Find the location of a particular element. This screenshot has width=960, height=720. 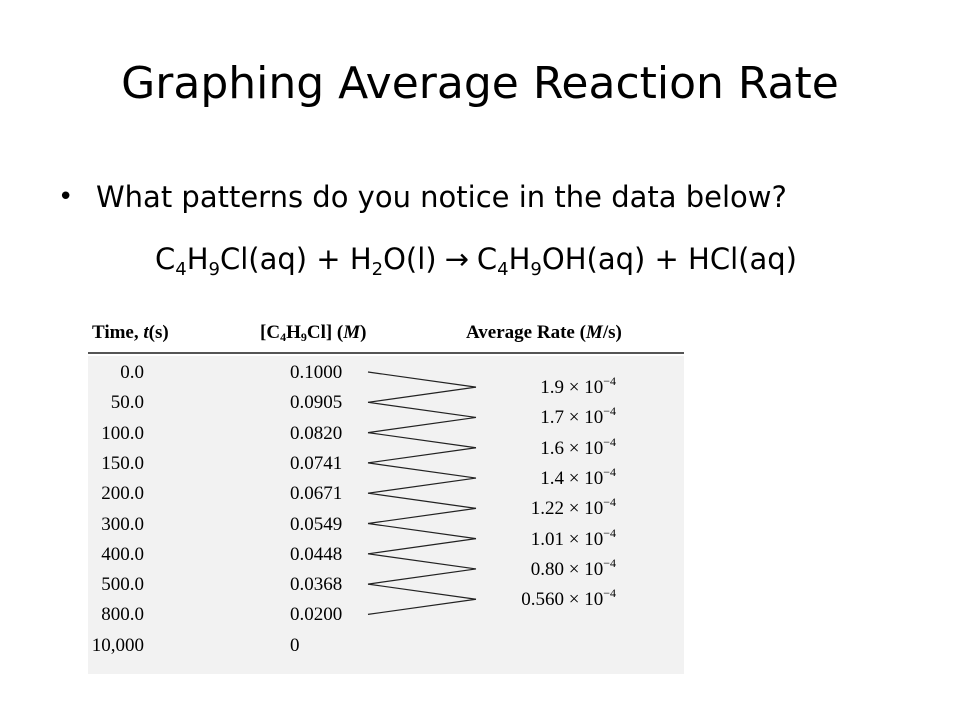

reaction-arrow-icon: → is located at coordinates (456, 259).